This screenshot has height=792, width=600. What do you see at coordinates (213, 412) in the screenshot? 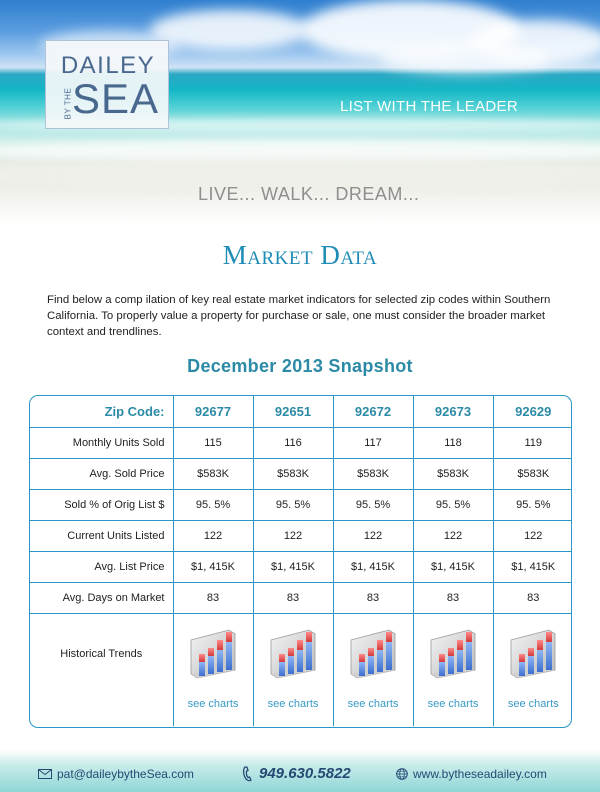
I see `zip-header: 92677` at bounding box center [213, 412].